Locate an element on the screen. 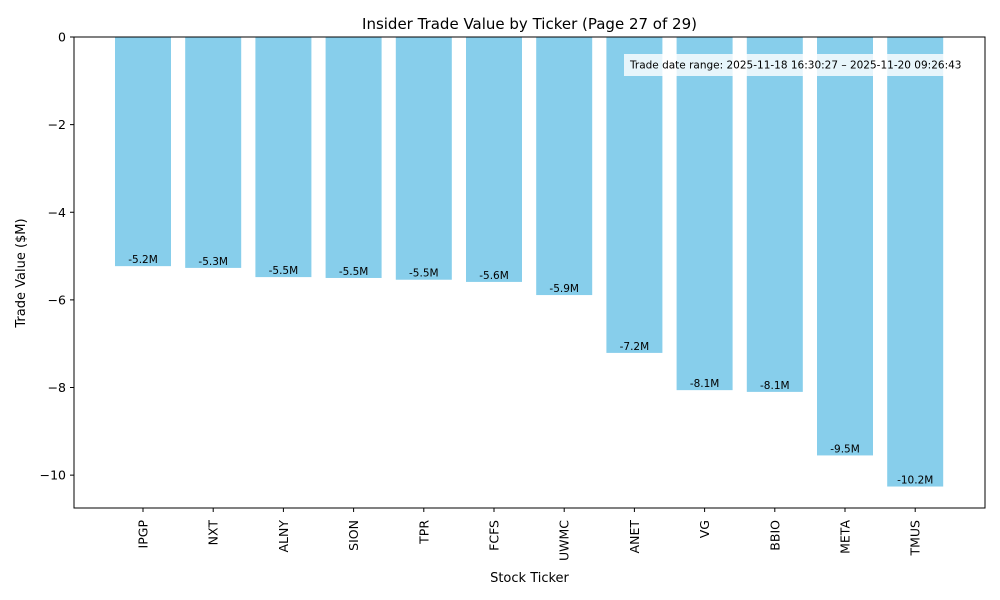 Image resolution: width=1000 pixels, height=600 pixels. bar-ipgp is located at coordinates (143, 152).